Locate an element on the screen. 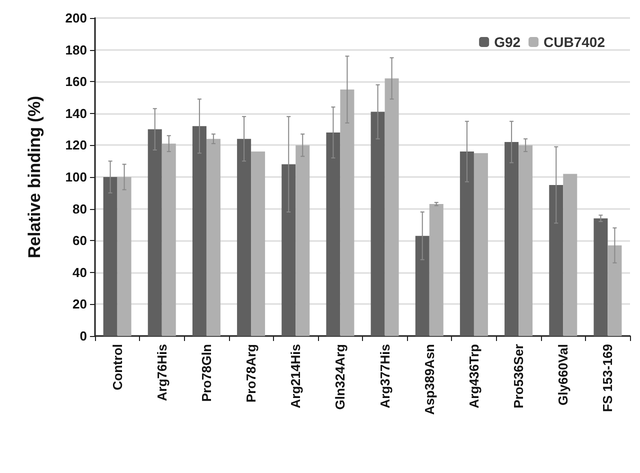 Image resolution: width=640 pixels, height=473 pixels. y-tick-label: 100 is located at coordinates (76, 177).